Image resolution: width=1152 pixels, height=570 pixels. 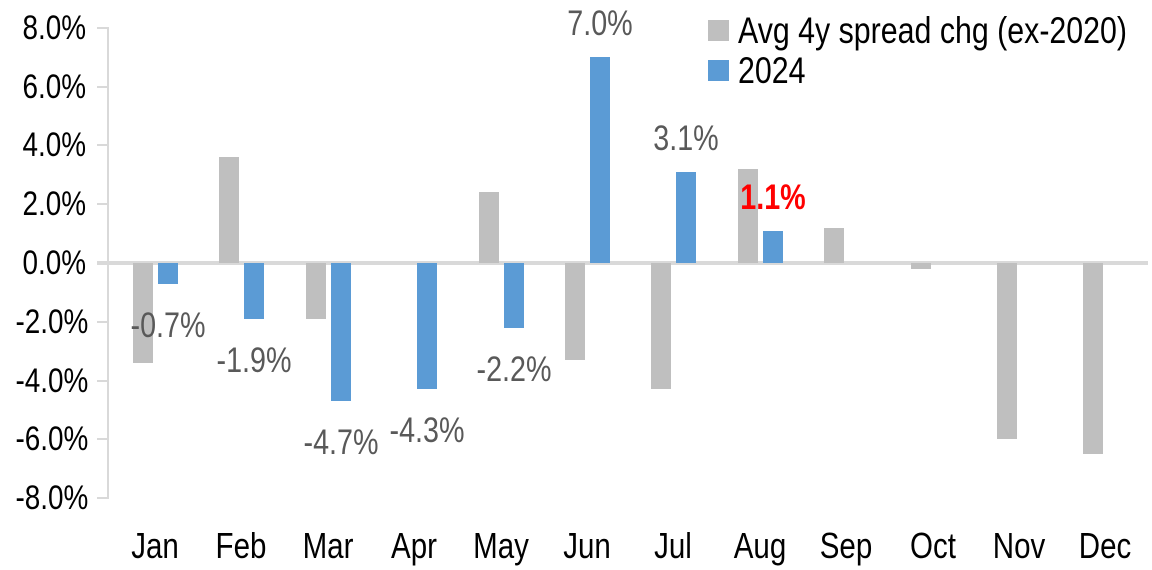 What do you see at coordinates (52, 498) in the screenshot?
I see `y-tick-label-8: -8.0%` at bounding box center [52, 498].